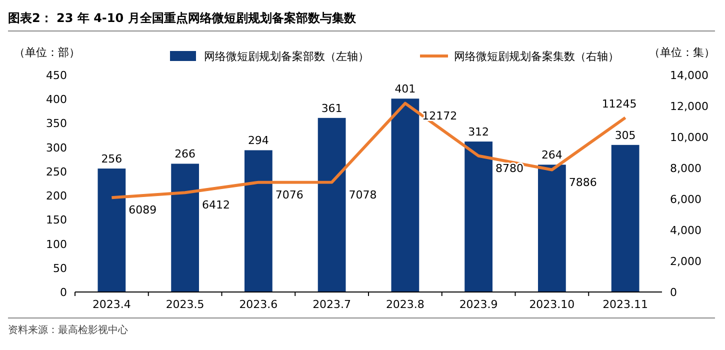 The image size is (725, 350). What do you see at coordinates (56, 147) in the screenshot?
I see `y-tick-label: 300` at bounding box center [56, 147].